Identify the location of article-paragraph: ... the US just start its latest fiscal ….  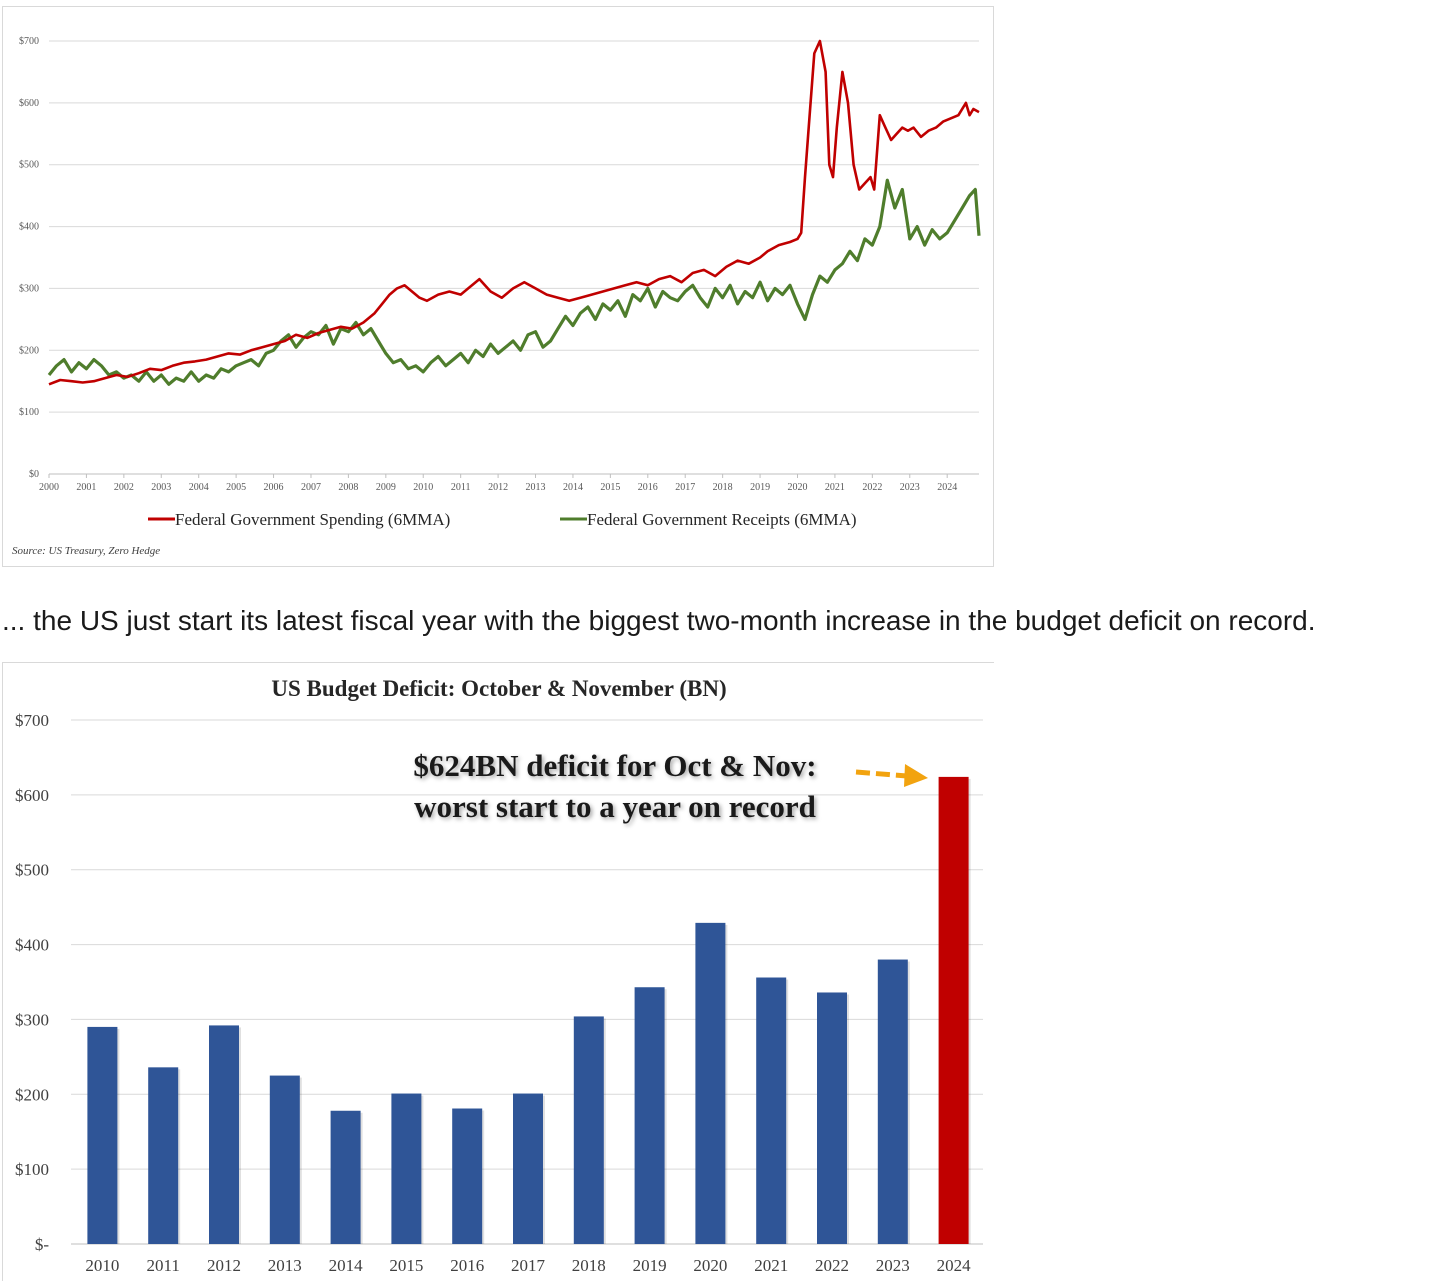
(659, 620).